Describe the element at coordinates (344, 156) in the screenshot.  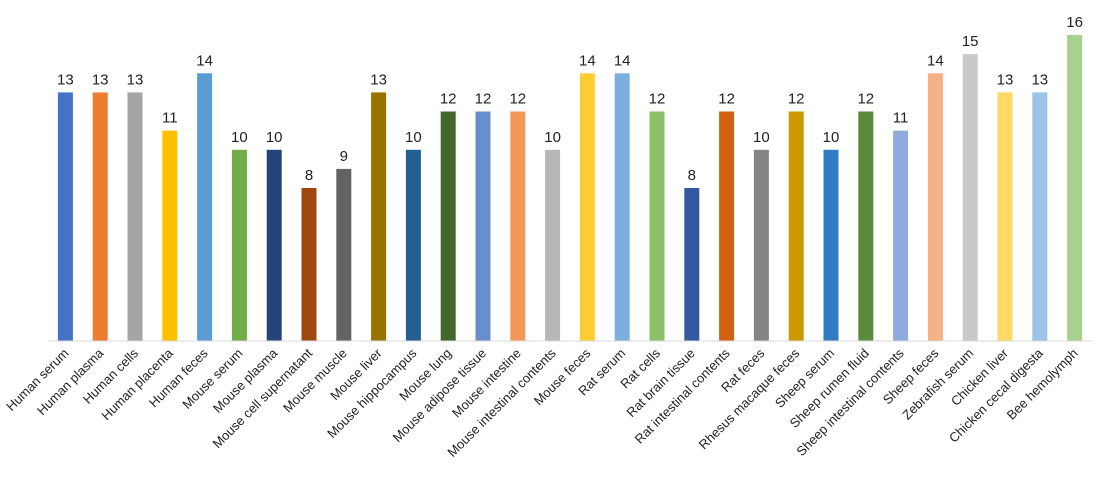
I see `bar-value-label: 9` at that location.